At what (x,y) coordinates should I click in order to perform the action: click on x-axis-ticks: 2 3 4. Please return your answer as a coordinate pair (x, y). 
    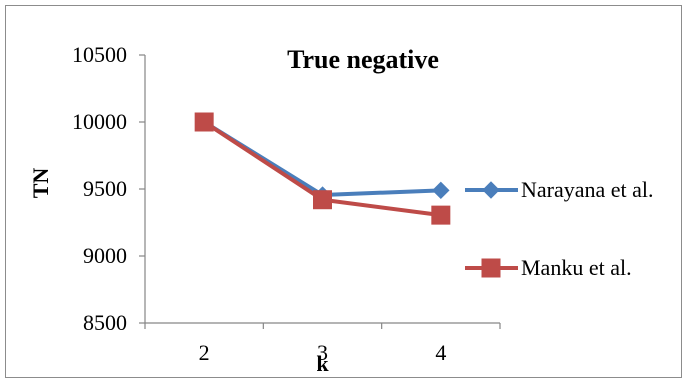
    Looking at the image, I should click on (322, 344).